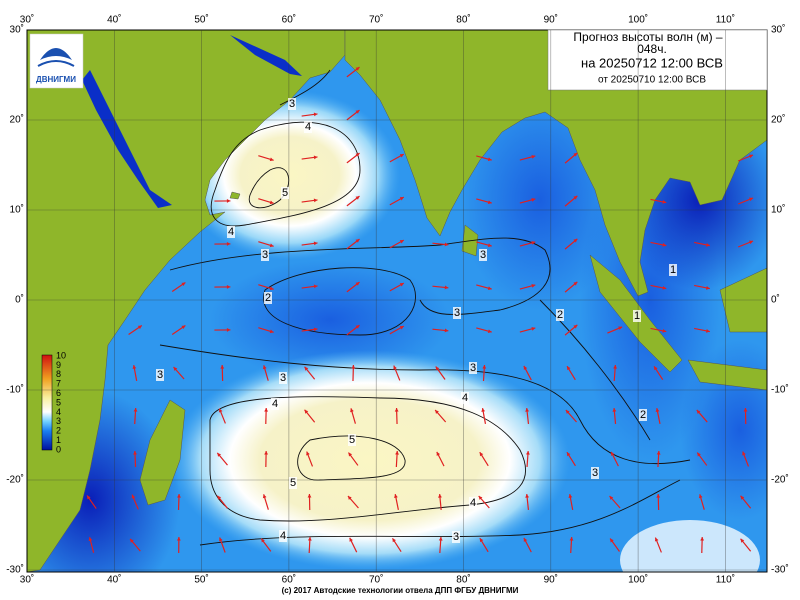 This screenshot has height=600, width=800. What do you see at coordinates (775, 300) in the screenshot?
I see `lat-label: 0˚` at bounding box center [775, 300].